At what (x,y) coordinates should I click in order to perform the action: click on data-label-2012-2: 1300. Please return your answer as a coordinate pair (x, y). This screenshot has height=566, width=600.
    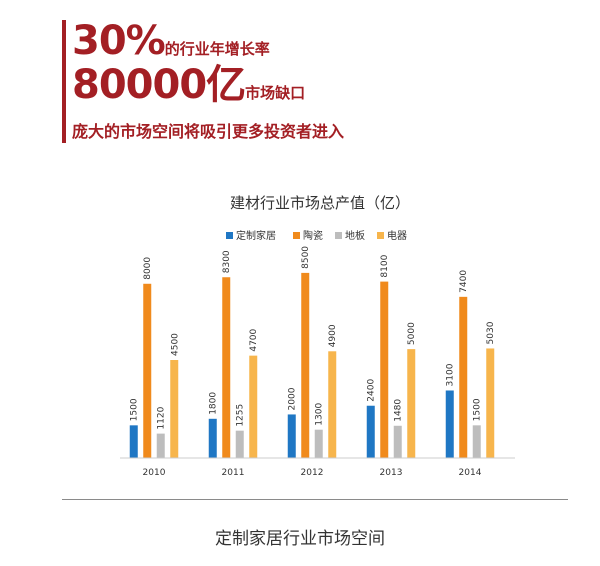
    Looking at the image, I should click on (320, 414).